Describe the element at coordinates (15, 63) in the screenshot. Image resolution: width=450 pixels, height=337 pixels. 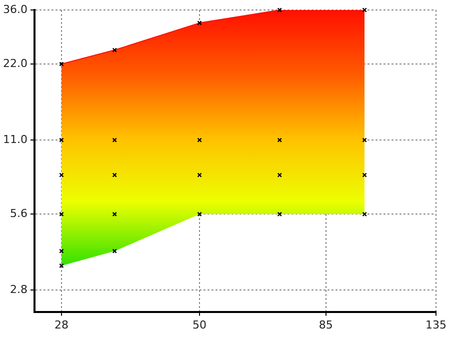
I see `y-tick-label: 22.0` at that location.